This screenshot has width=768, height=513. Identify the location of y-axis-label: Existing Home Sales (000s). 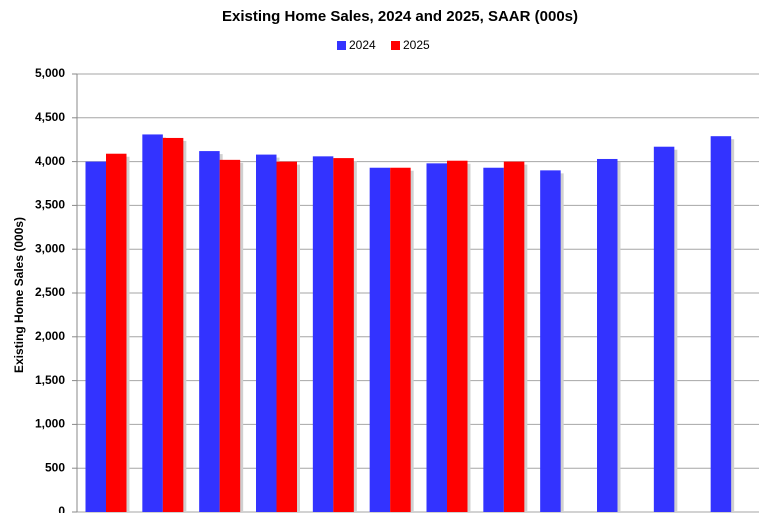
(19, 295).